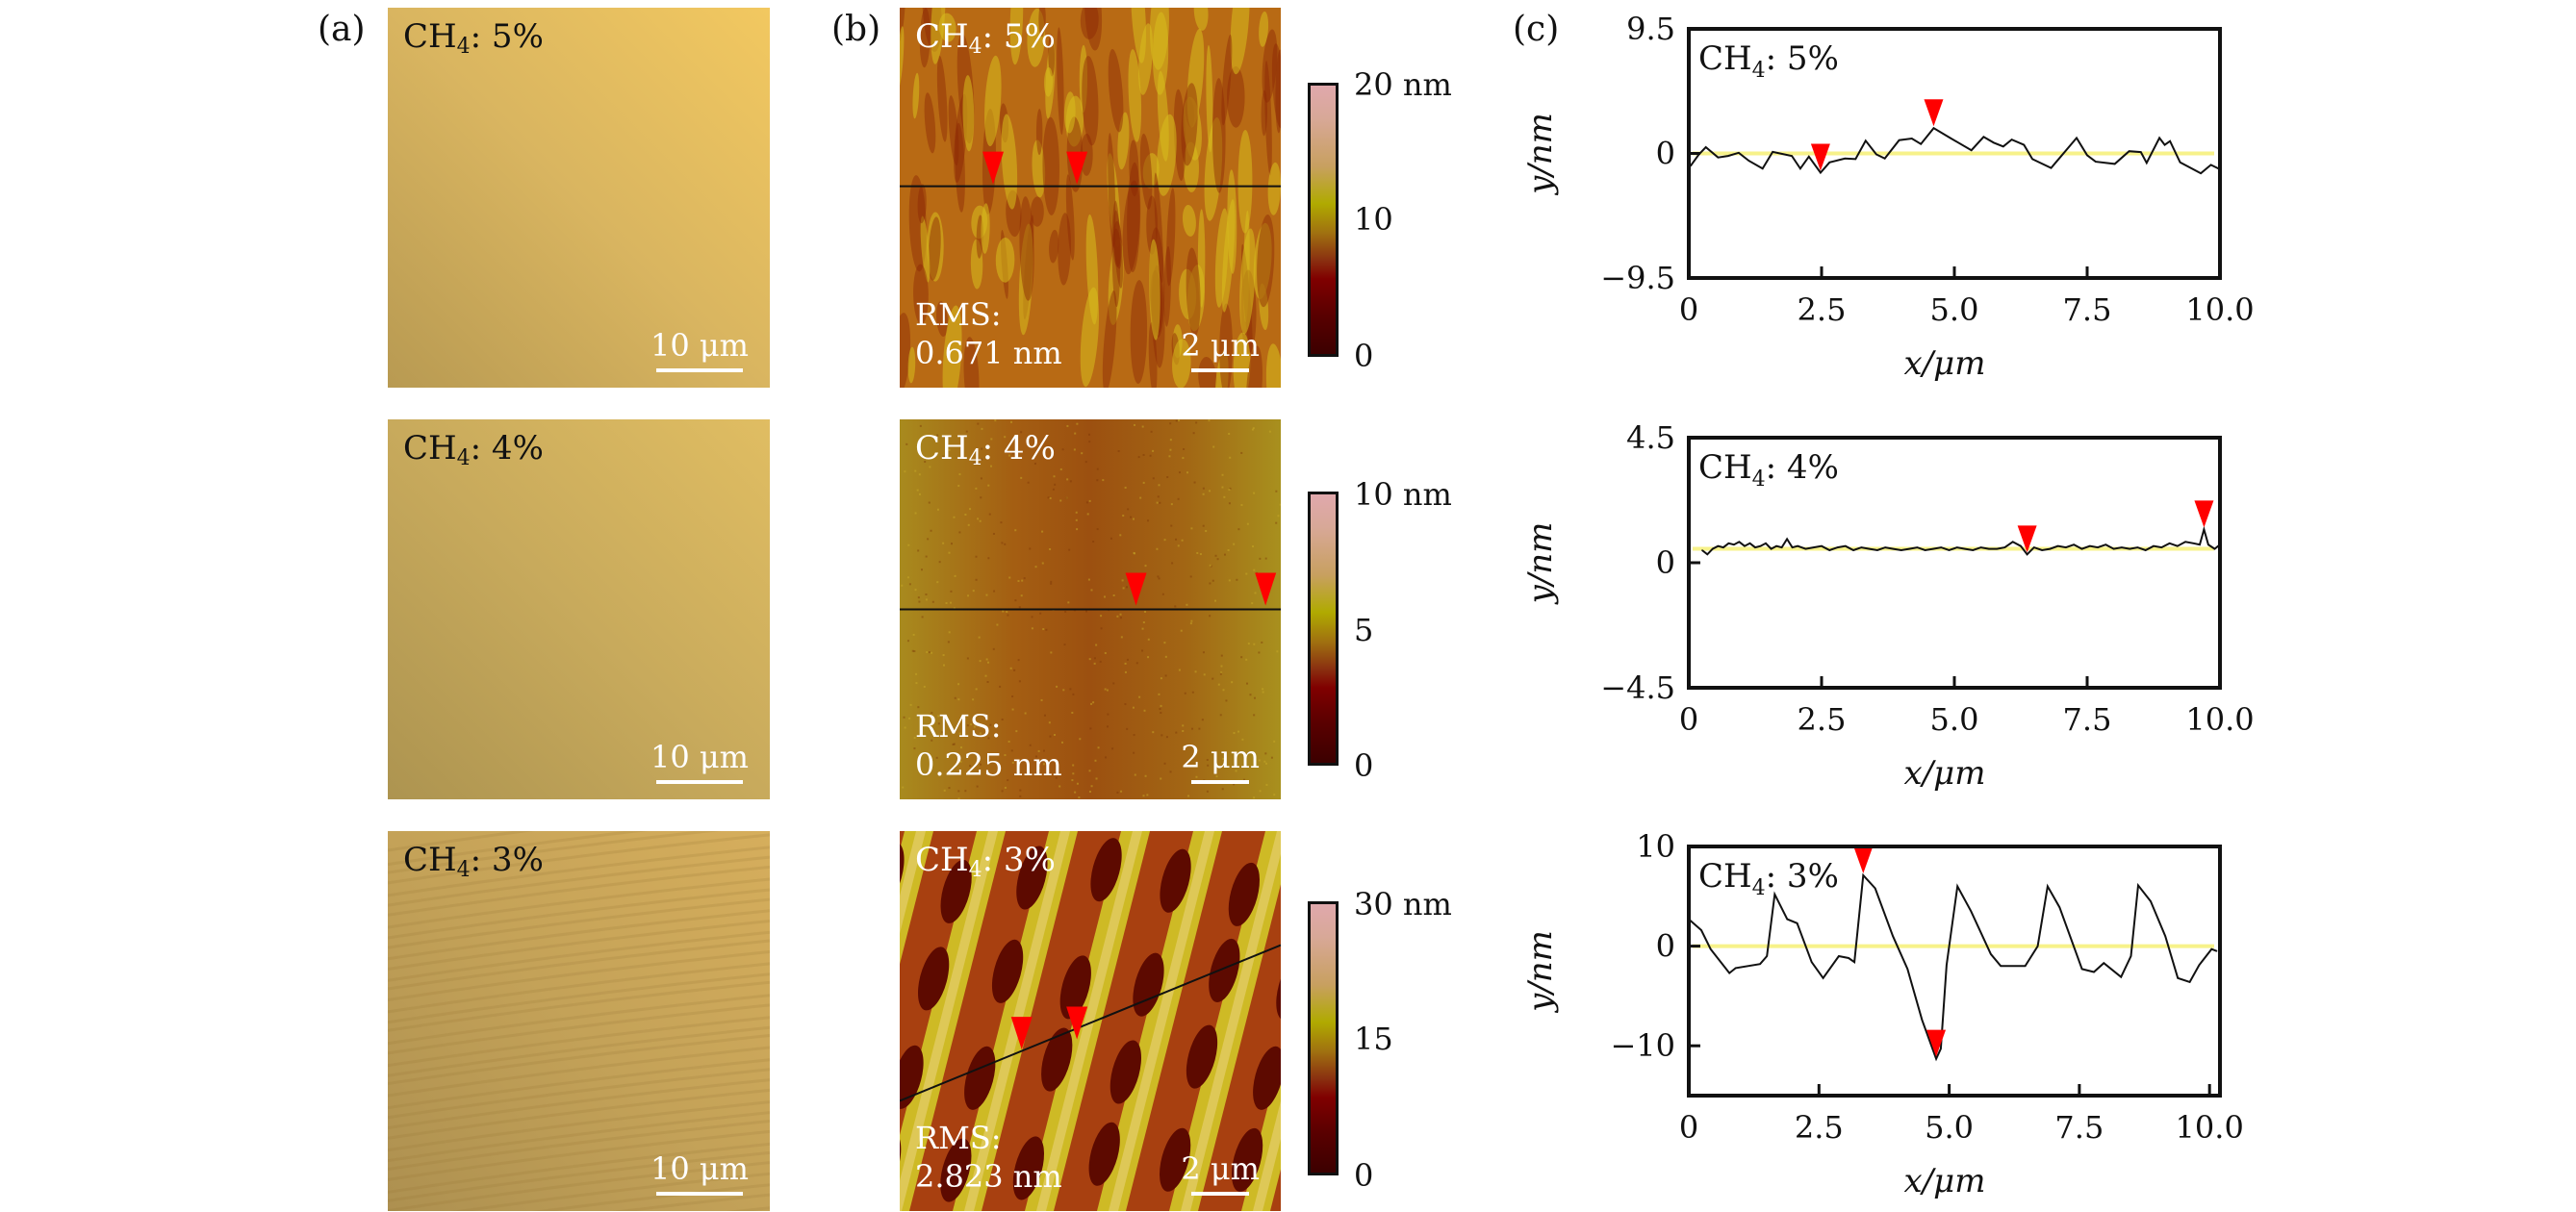 The height and width of the screenshot is (1212, 2576). What do you see at coordinates (1090, 198) in the screenshot?
I see `afm-texture` at bounding box center [1090, 198].